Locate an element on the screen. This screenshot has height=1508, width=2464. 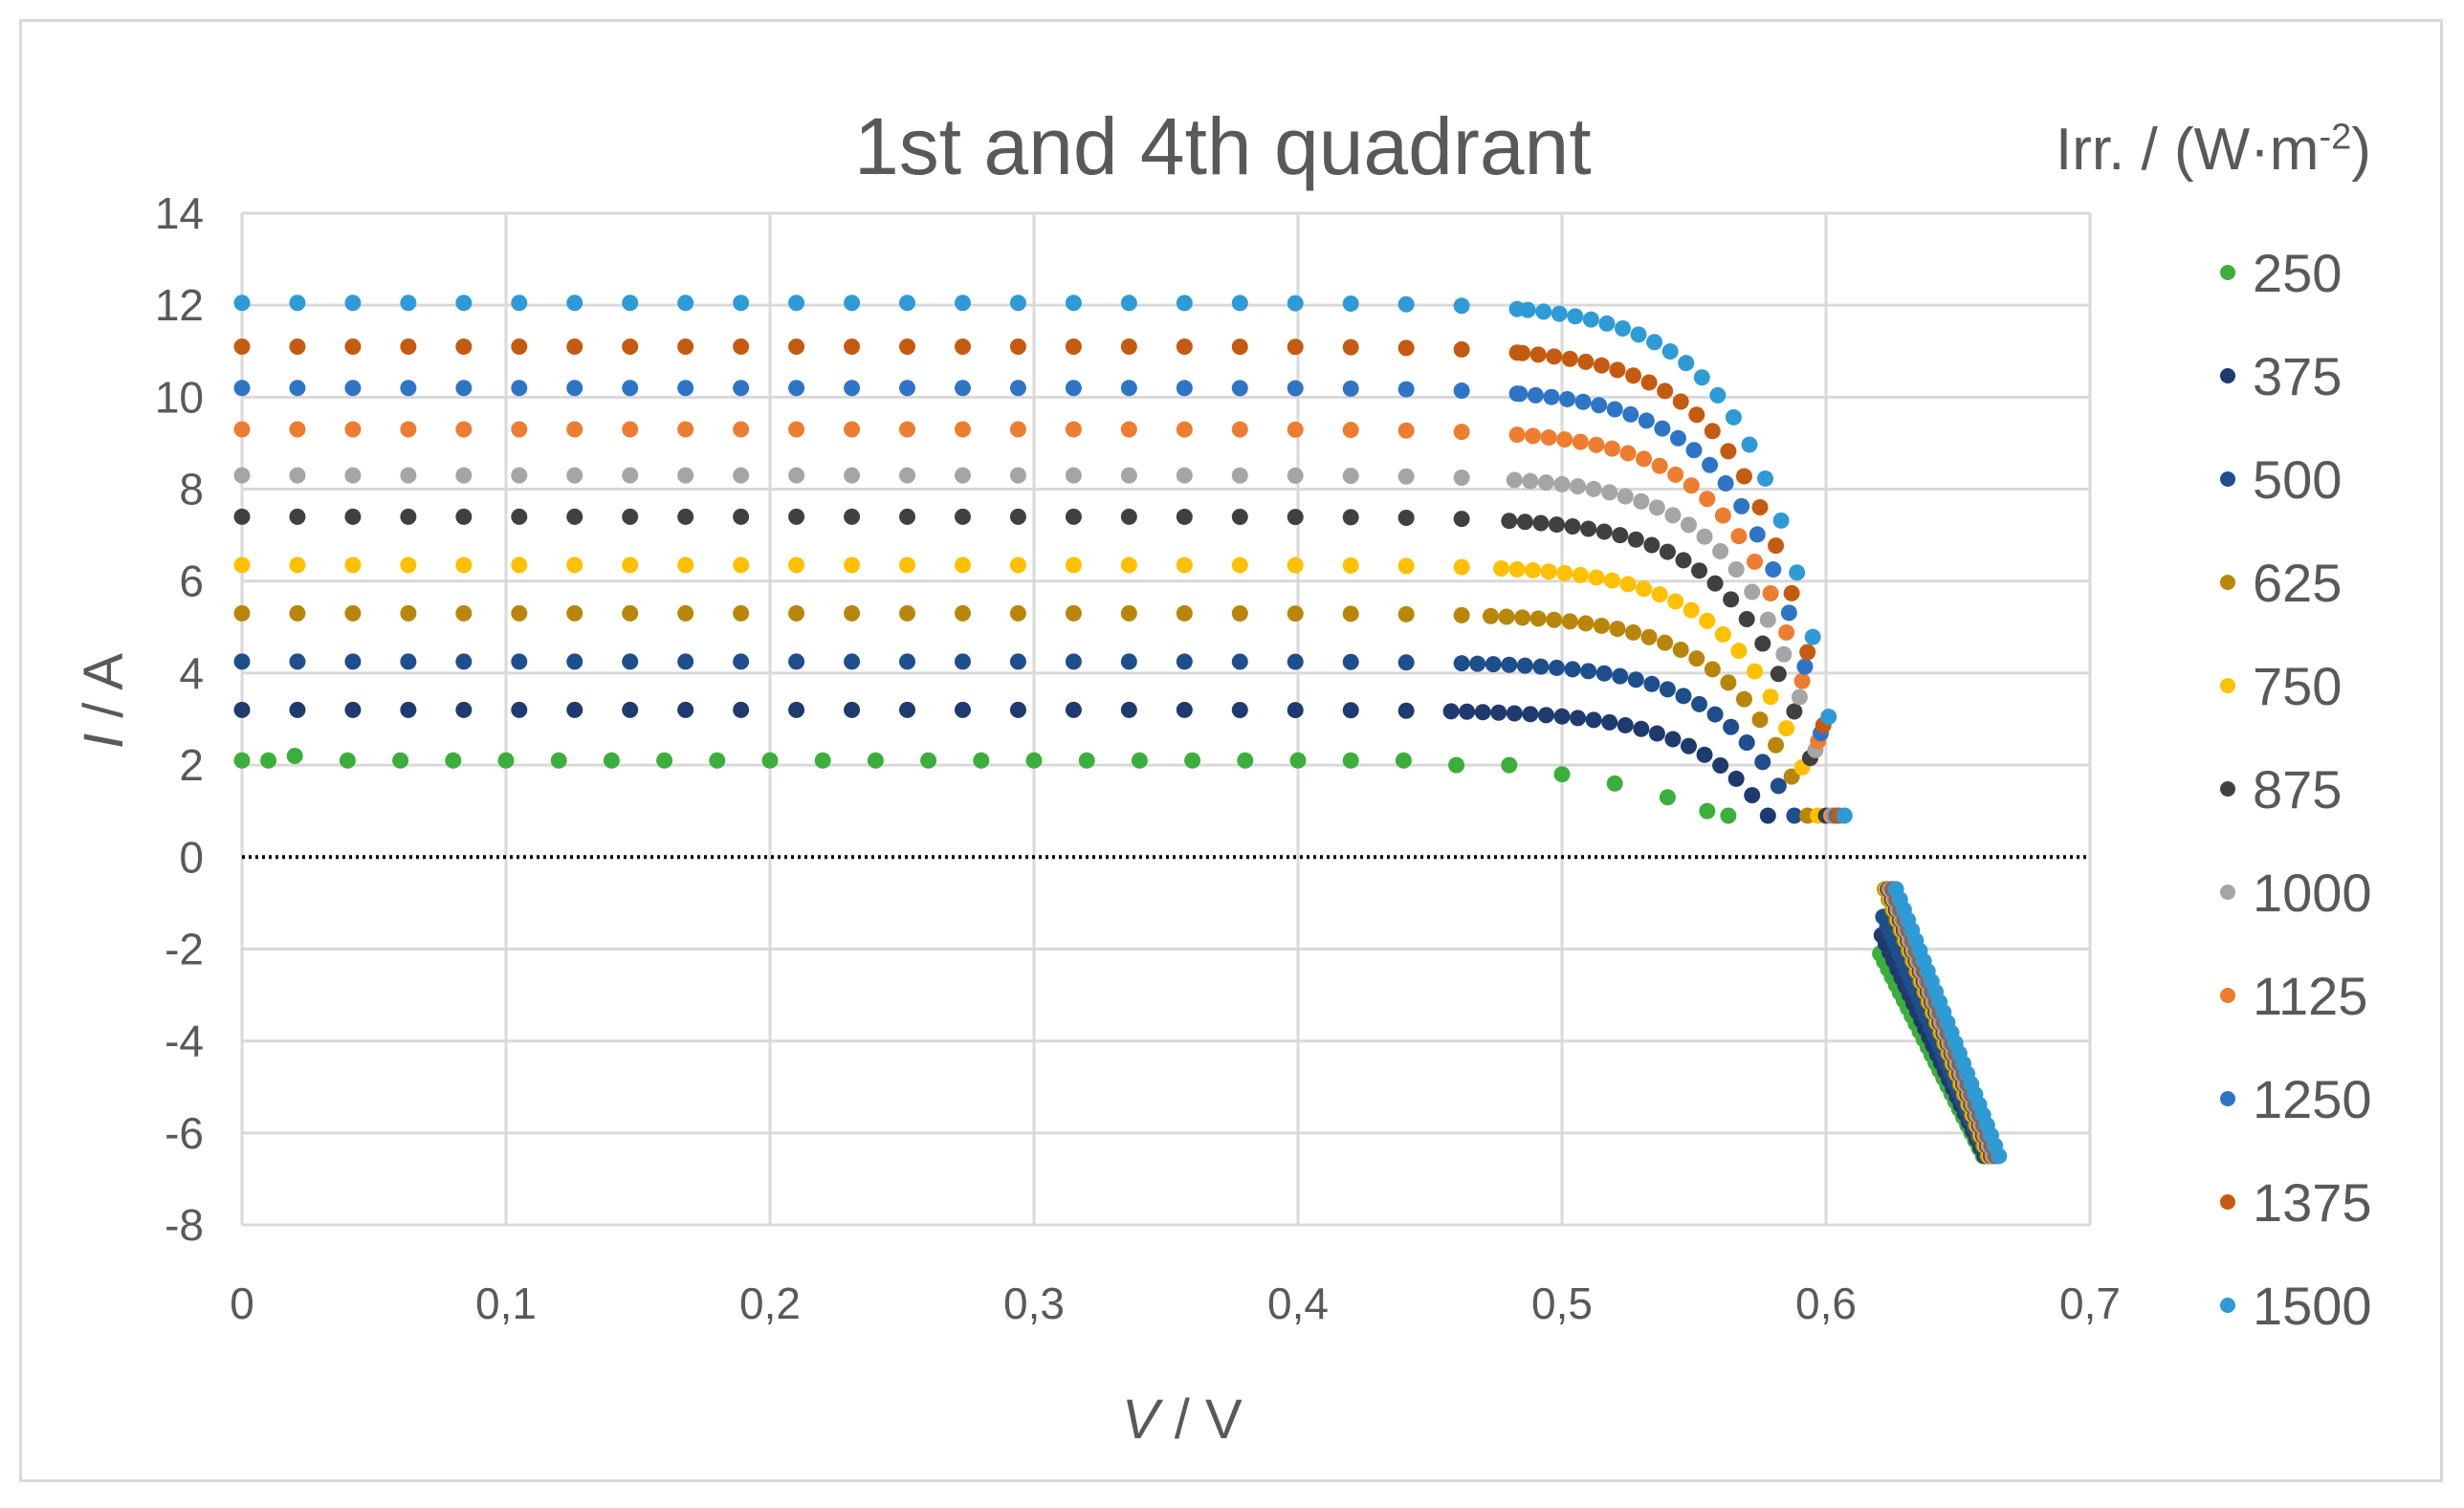
legend-label: 625 is located at coordinates (2298, 582).